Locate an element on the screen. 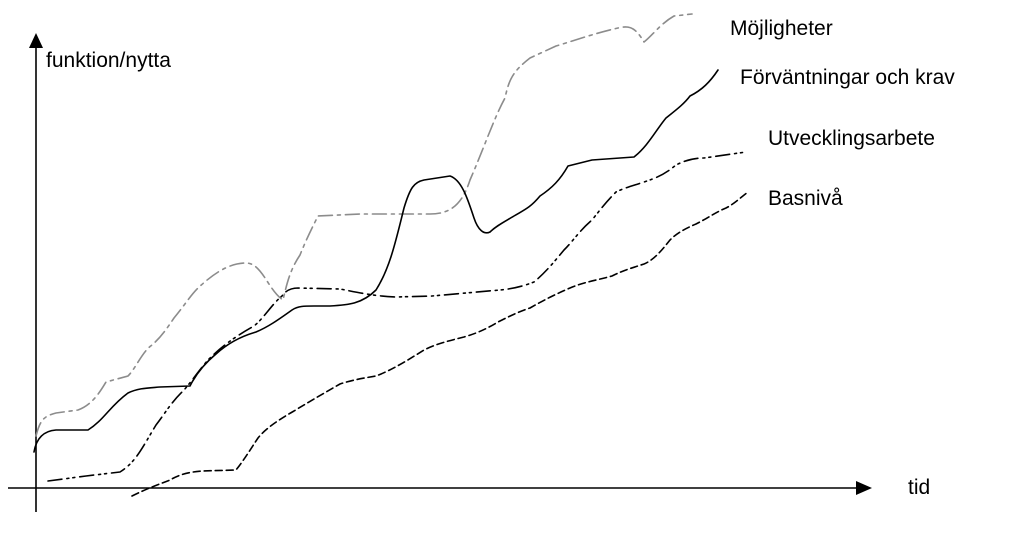 The height and width of the screenshot is (533, 1017). x-axis-label: tid is located at coordinates (919, 487).